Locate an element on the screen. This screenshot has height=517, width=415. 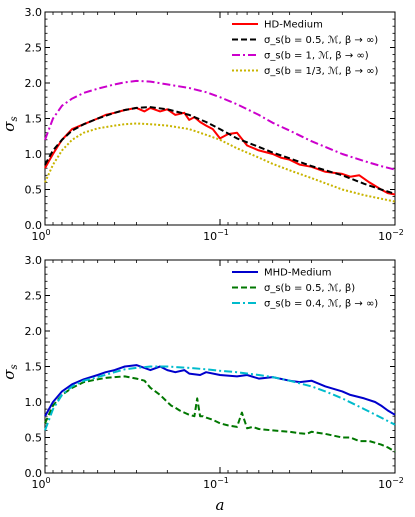
series-lines is located at coordinates (220, 408).